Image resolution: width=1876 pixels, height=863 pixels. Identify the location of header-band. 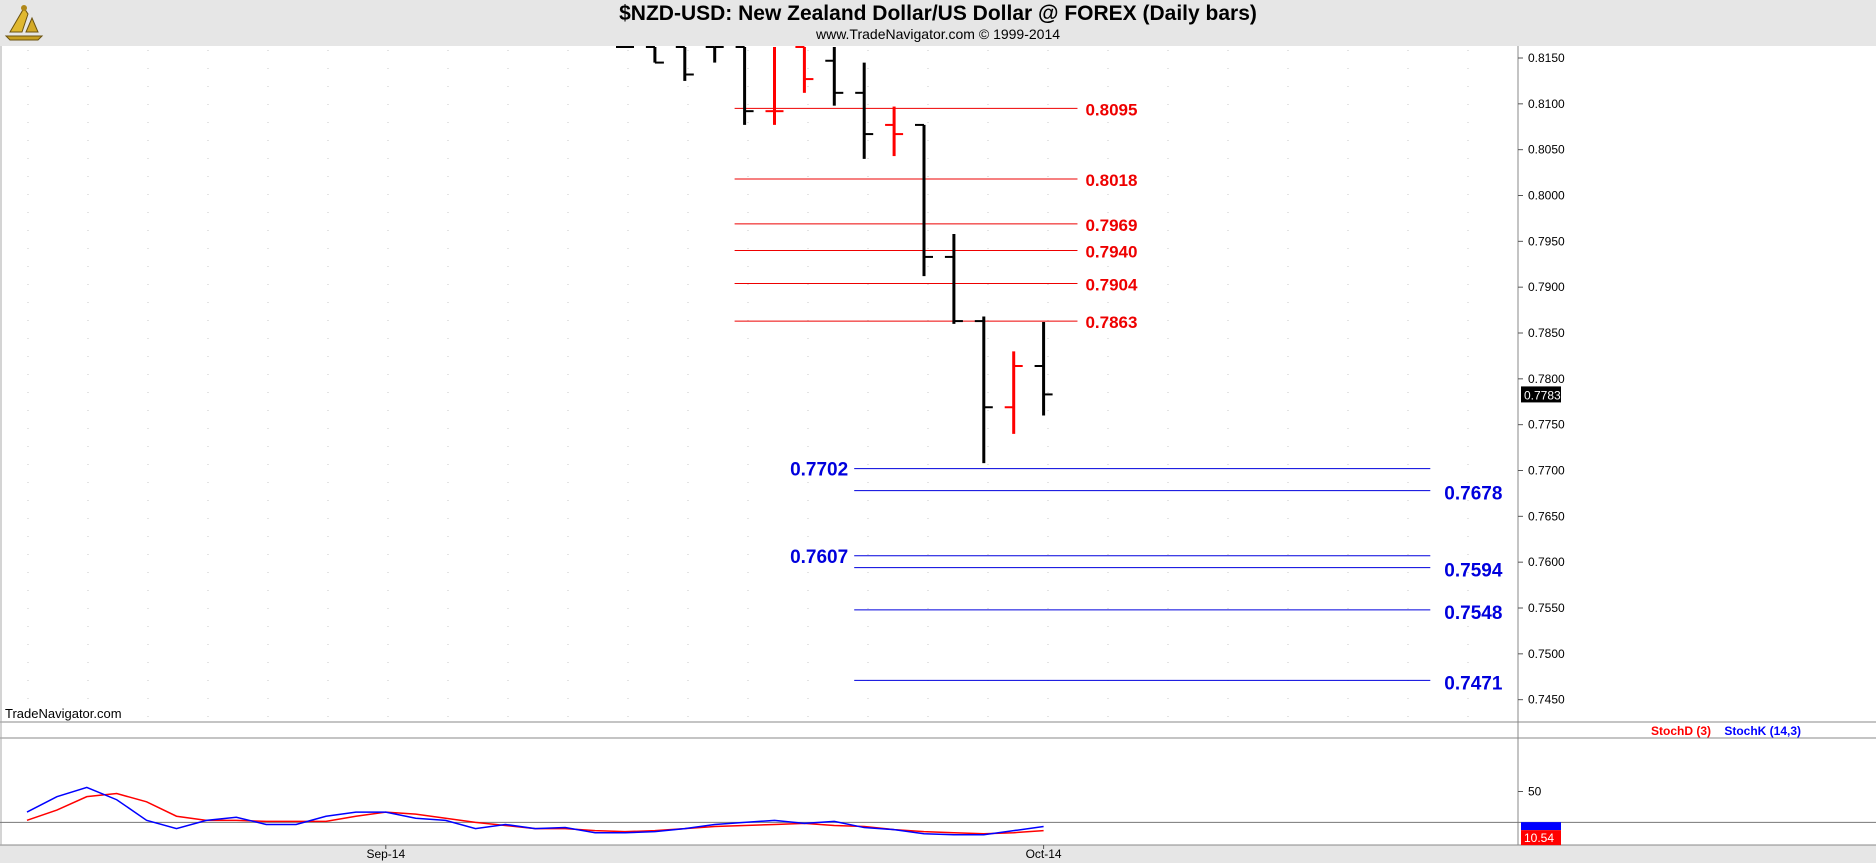
(938, 23).